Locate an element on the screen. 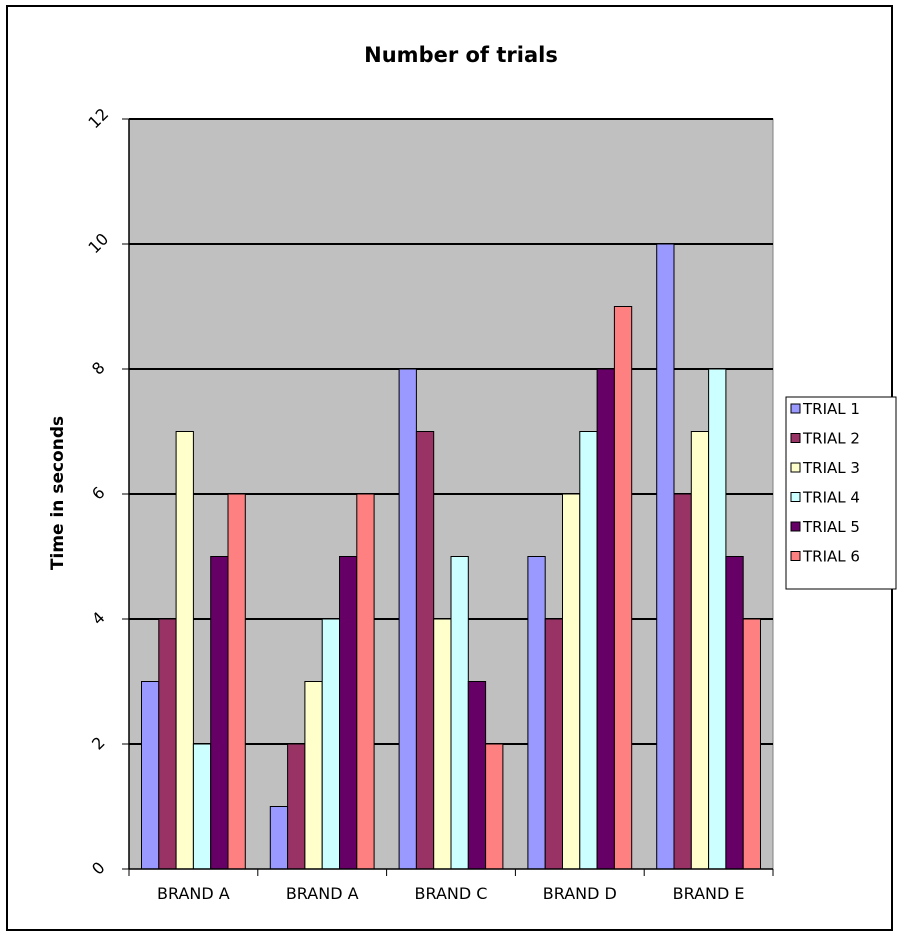 The width and height of the screenshot is (901, 939). legend-box is located at coordinates (841, 493).